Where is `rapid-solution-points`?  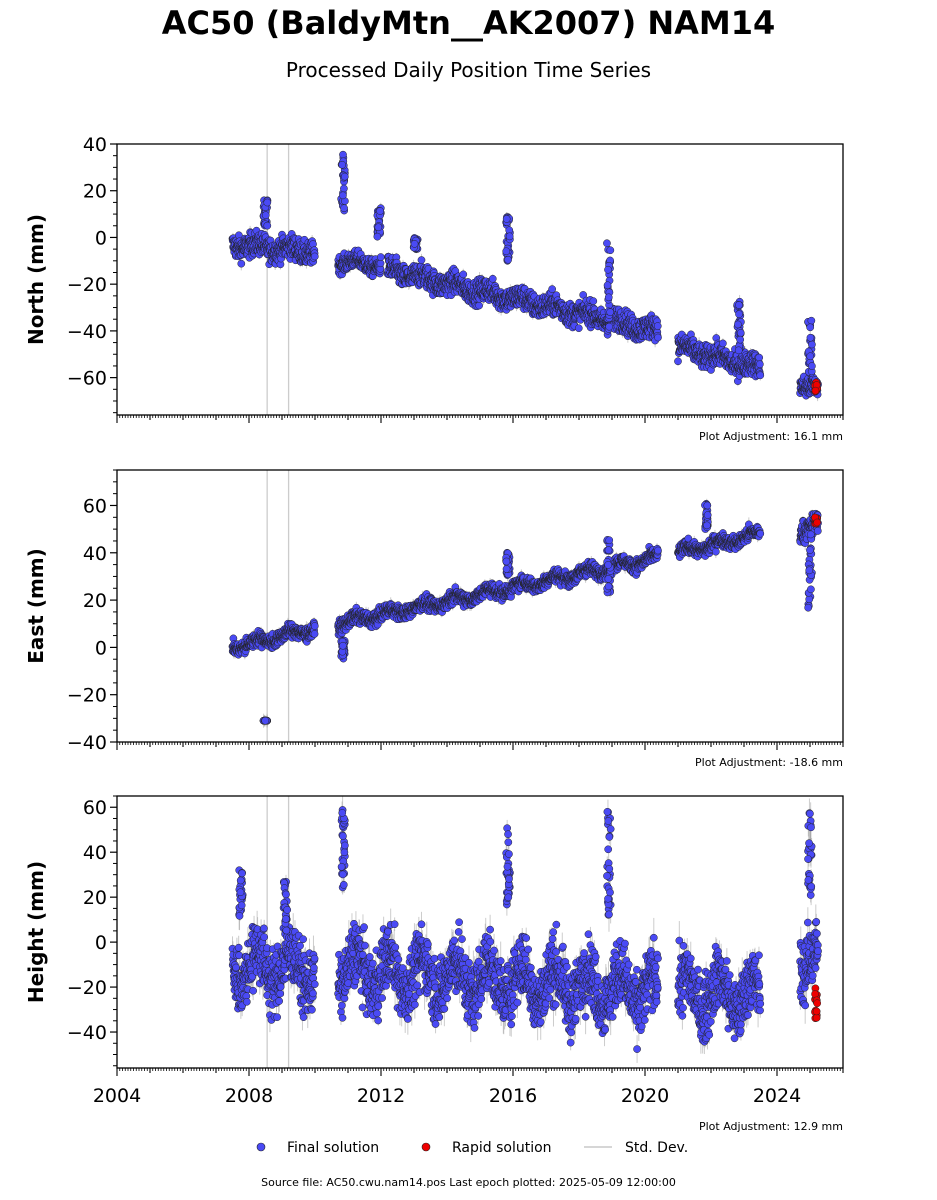
rapid-solution-points is located at coordinates (816, 387).